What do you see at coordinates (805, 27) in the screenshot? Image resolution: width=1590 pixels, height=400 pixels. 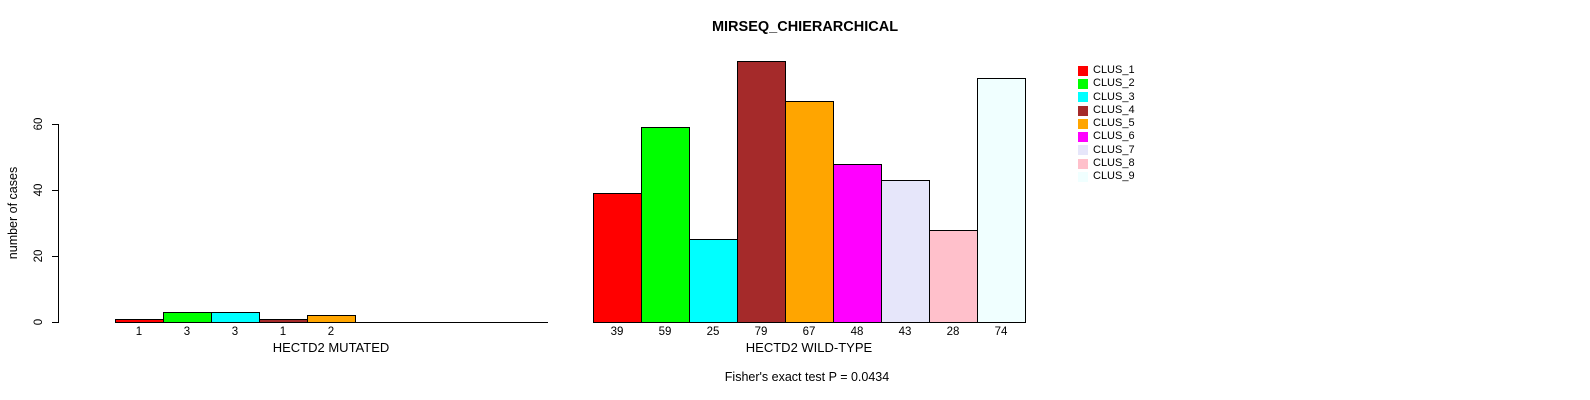 I see `chart-title: MIRSEQ_CHIERARCHICAL` at bounding box center [805, 27].